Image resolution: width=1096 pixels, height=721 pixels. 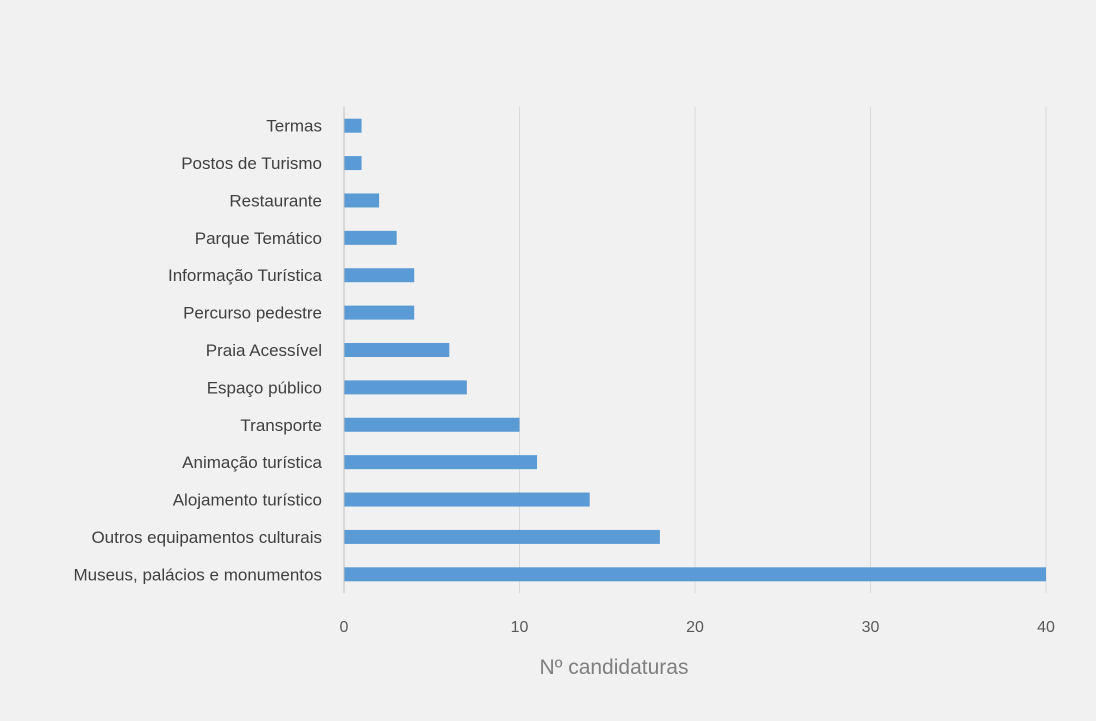 I want to click on x-axis-title: Nº candidaturas, so click(x=614, y=667).